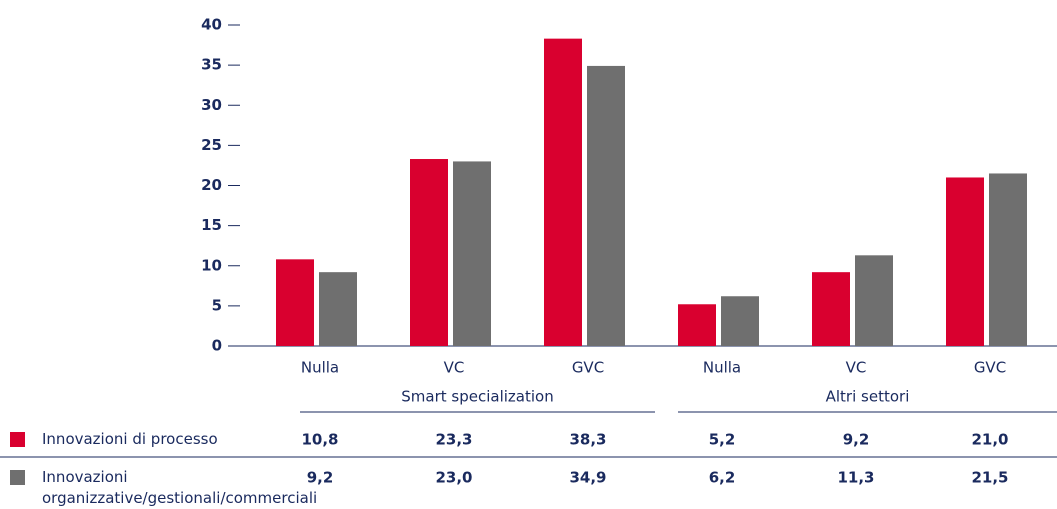  Describe the element at coordinates (868, 397) in the screenshot. I see `group-label: Altri settori` at that location.